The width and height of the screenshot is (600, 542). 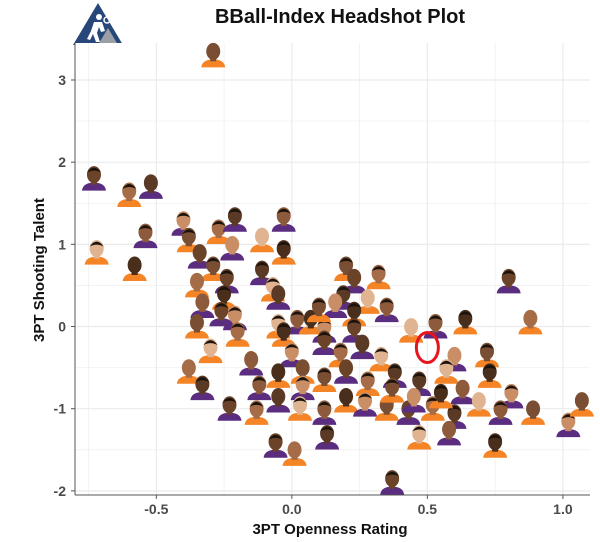 What do you see at coordinates (62, 327) in the screenshot?
I see `y-tick-label: 0` at bounding box center [62, 327].